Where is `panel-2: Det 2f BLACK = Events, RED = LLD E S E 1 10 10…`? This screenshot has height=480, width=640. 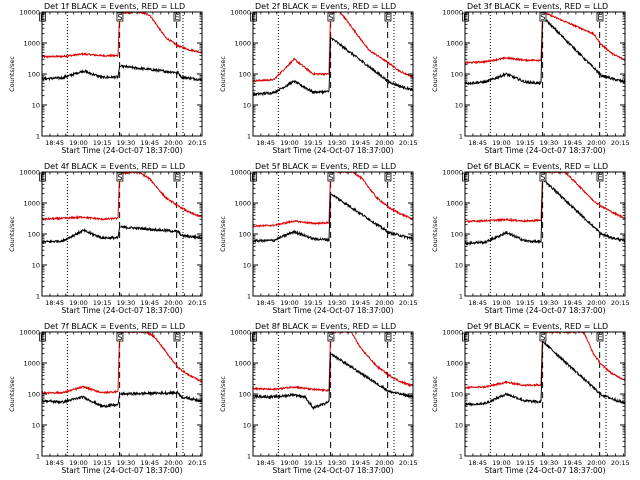 panel-2: Det 2f BLACK = Events, RED = LLD E S E 1 10 10… is located at coordinates (318, 78).